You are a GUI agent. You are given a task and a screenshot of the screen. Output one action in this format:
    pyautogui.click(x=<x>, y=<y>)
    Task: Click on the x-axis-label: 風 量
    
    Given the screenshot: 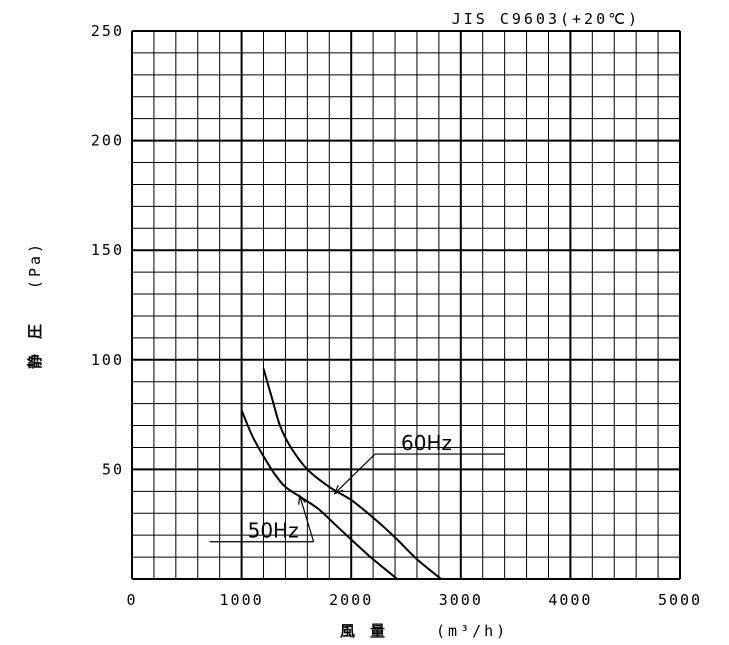 What is the action you would take?
    pyautogui.click(x=364, y=631)
    